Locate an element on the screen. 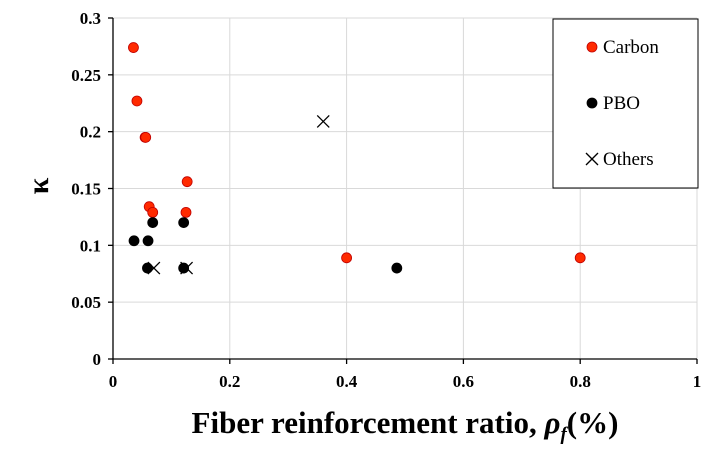 The height and width of the screenshot is (454, 718). legend-marker-carbon is located at coordinates (592, 47).